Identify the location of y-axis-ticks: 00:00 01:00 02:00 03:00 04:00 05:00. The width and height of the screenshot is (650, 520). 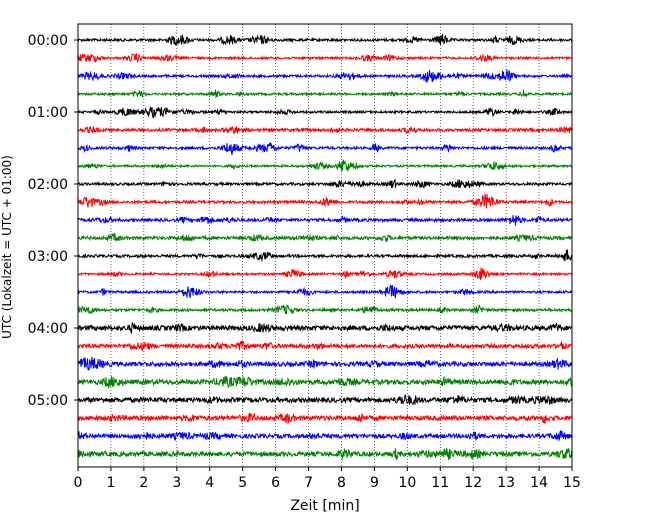
(53, 221).